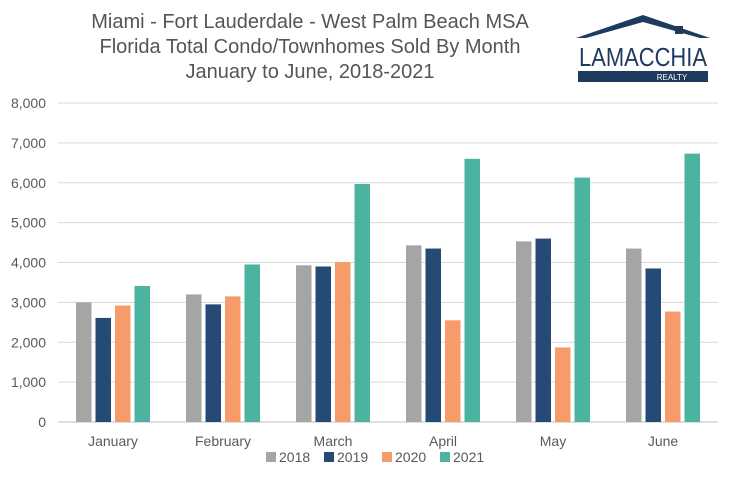 This screenshot has width=743, height=477. What do you see at coordinates (194, 358) in the screenshot?
I see `bar-2018-february` at bounding box center [194, 358].